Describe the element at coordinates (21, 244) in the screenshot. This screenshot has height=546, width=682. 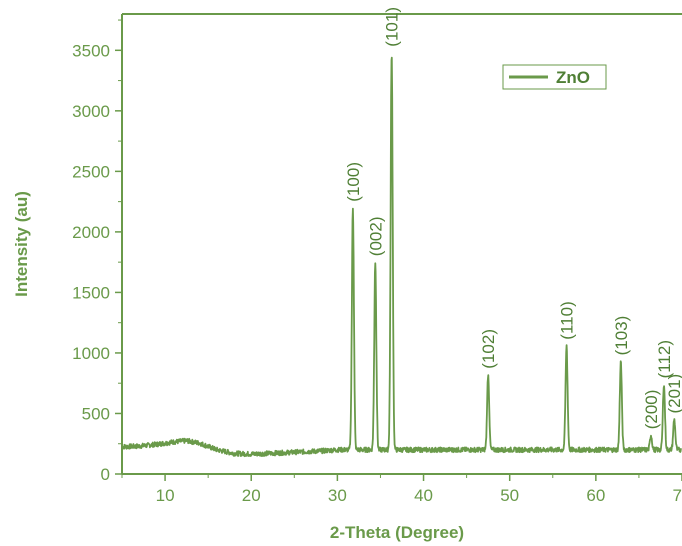
I see `y-axis-title: Intensity (au)` at that location.